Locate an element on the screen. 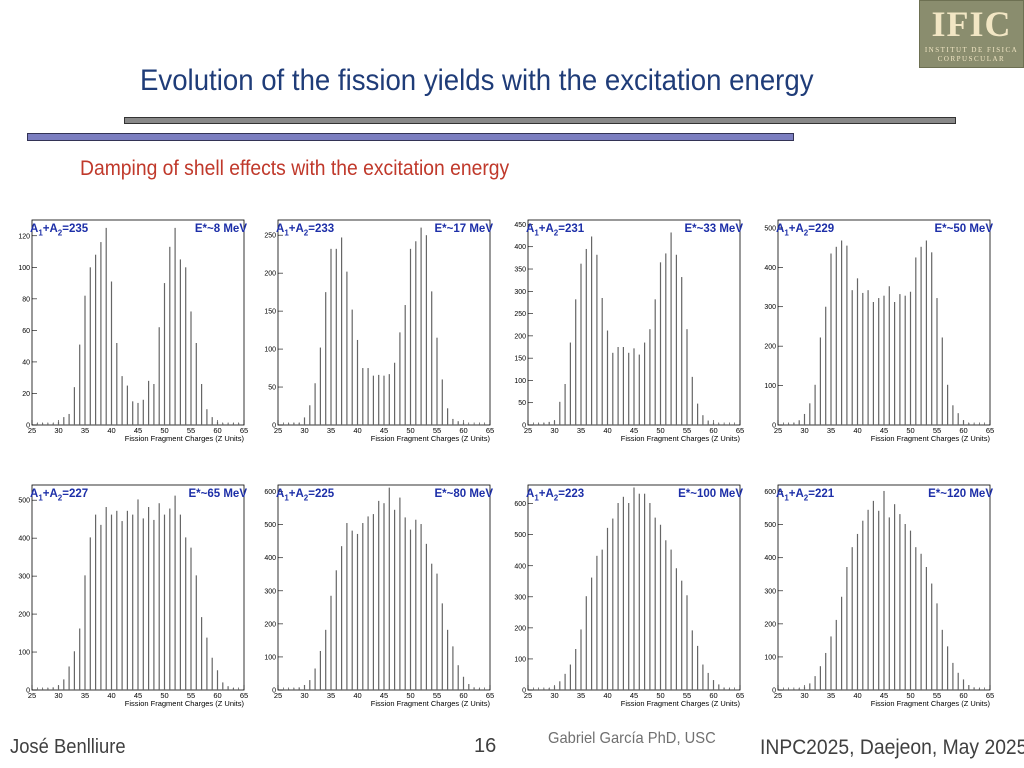 The image size is (1024, 768). x-tick-label: 65 is located at coordinates (990, 430).